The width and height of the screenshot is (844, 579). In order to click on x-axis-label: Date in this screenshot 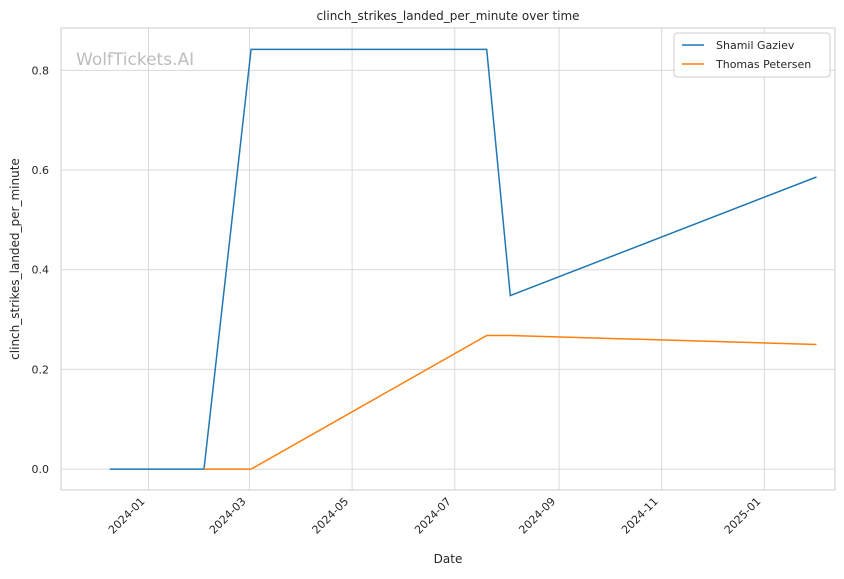, I will do `click(448, 559)`.